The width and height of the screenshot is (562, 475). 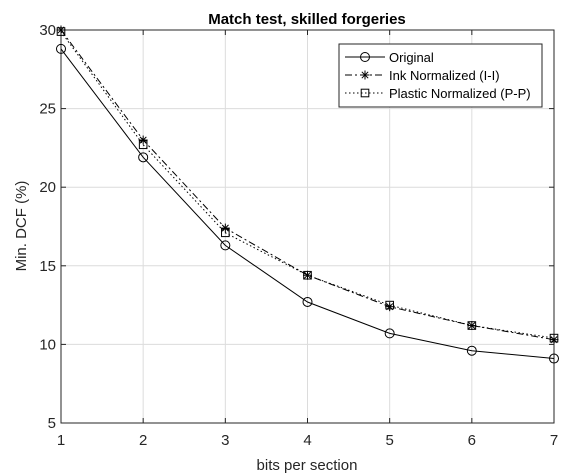 I want to click on legend-label: Ink Normalized (I-I), so click(x=444, y=75).